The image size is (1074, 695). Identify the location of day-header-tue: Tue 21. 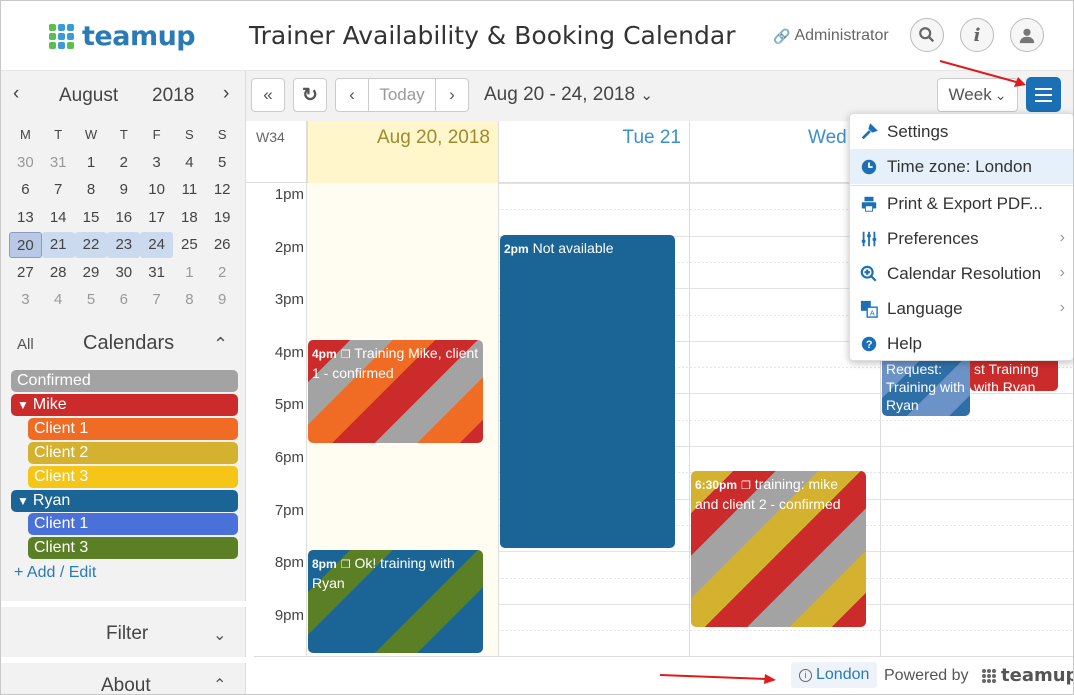
(593, 152).